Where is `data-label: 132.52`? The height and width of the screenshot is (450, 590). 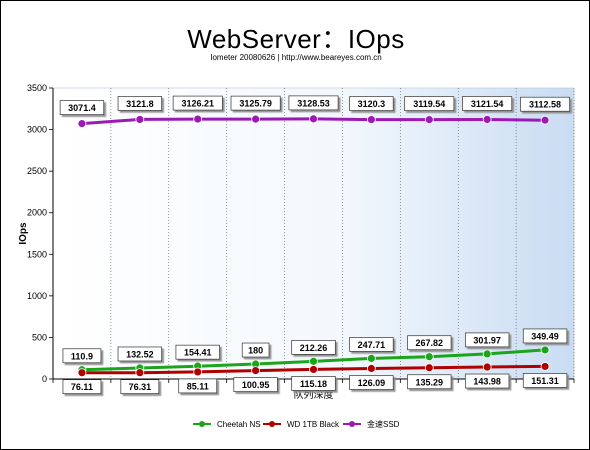 data-label: 132.52 is located at coordinates (140, 354).